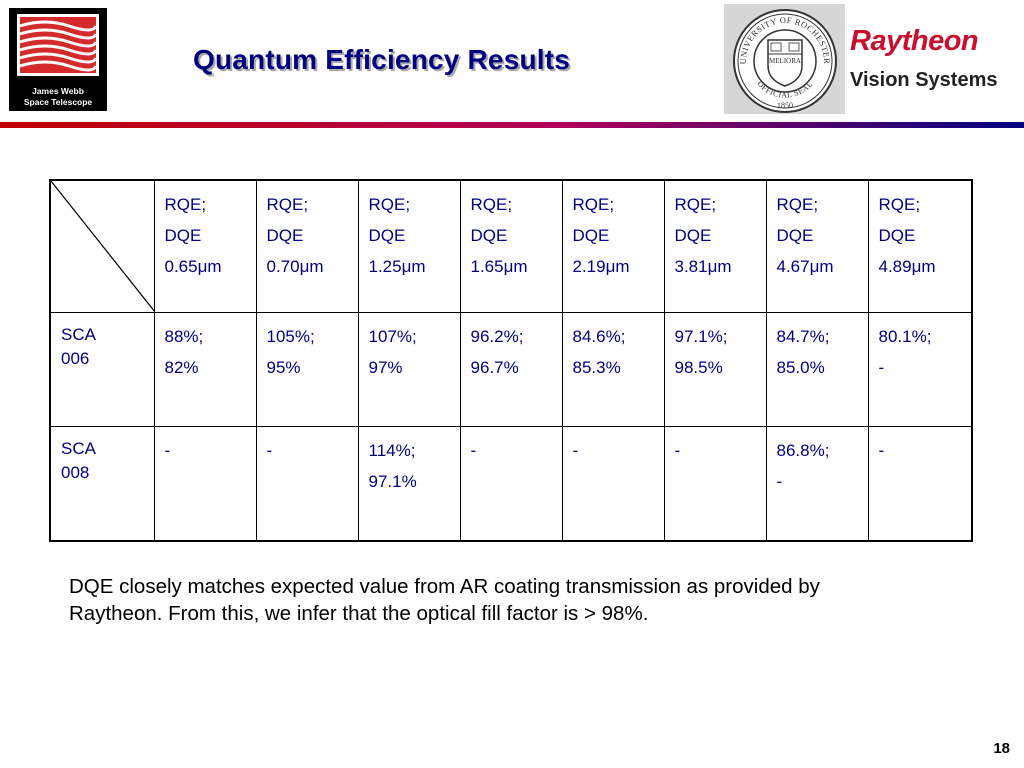  Describe the element at coordinates (817, 484) in the screenshot. I see `data-cell: 86.8%; -` at that location.